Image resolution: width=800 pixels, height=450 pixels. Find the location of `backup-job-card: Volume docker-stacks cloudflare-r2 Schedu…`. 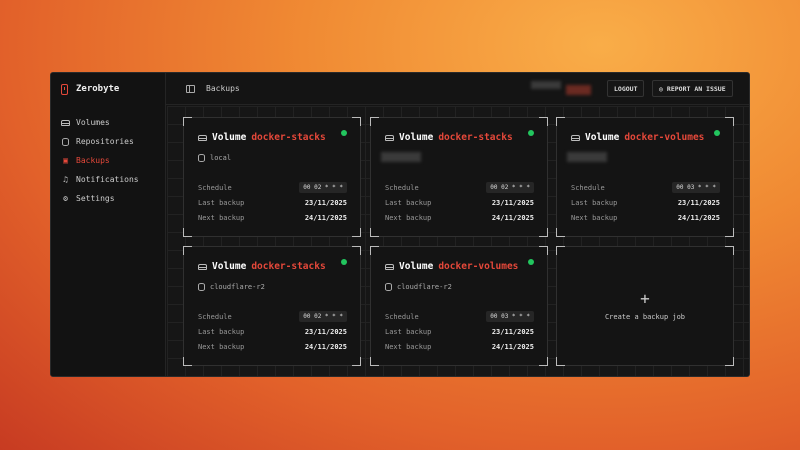

backup-job-card: Volume docker-stacks cloudflare-r2 Schedu… is located at coordinates (272, 306).